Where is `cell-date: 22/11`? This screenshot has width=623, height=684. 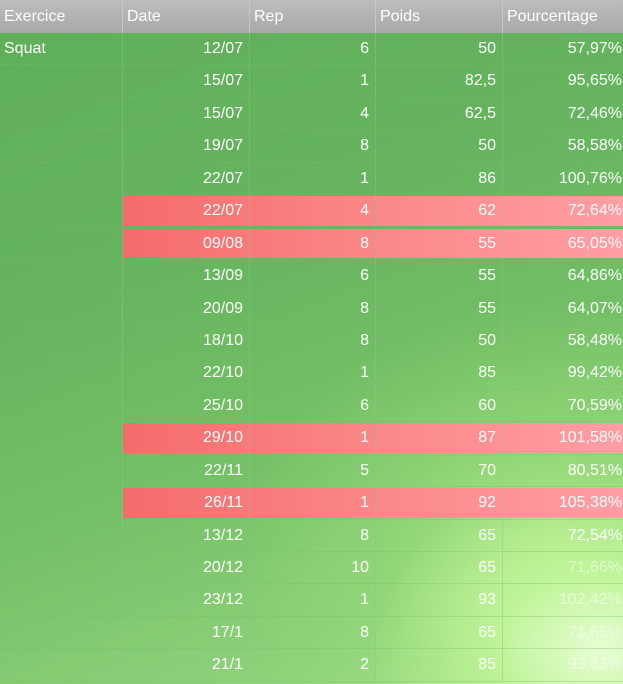 cell-date: 22/11 is located at coordinates (186, 470).